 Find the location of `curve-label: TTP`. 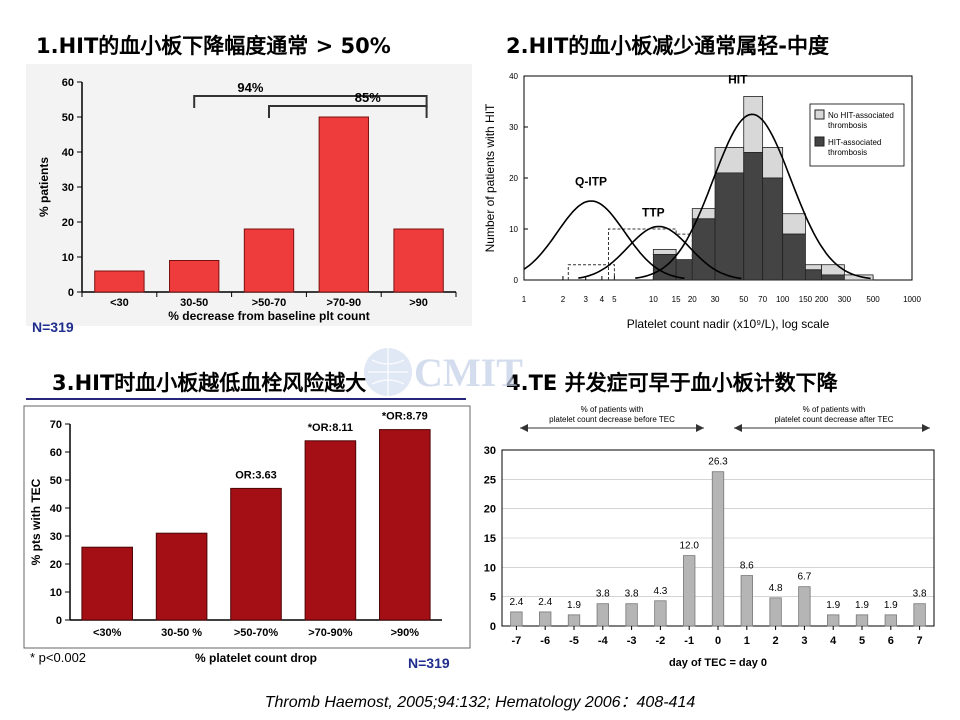

curve-label: TTP is located at coordinates (653, 212).